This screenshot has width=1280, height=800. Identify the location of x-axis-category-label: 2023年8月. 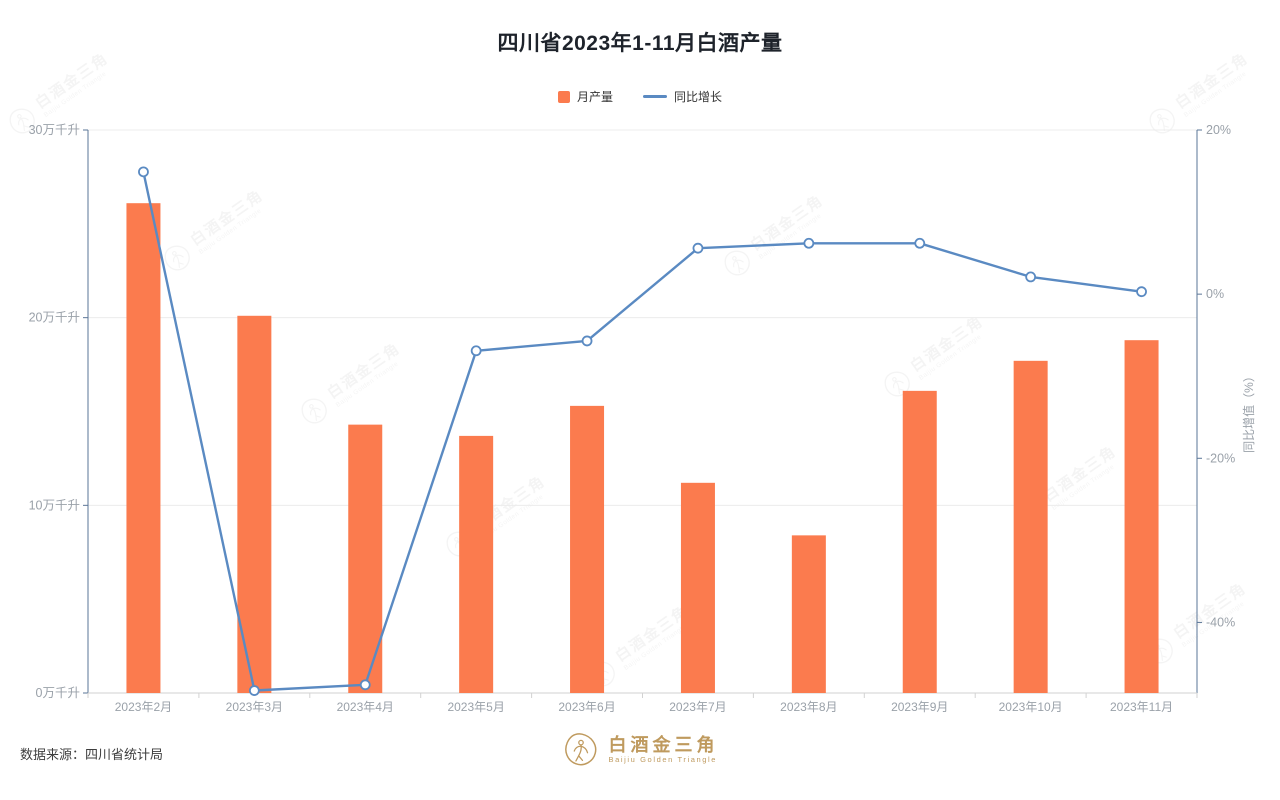
(808, 707).